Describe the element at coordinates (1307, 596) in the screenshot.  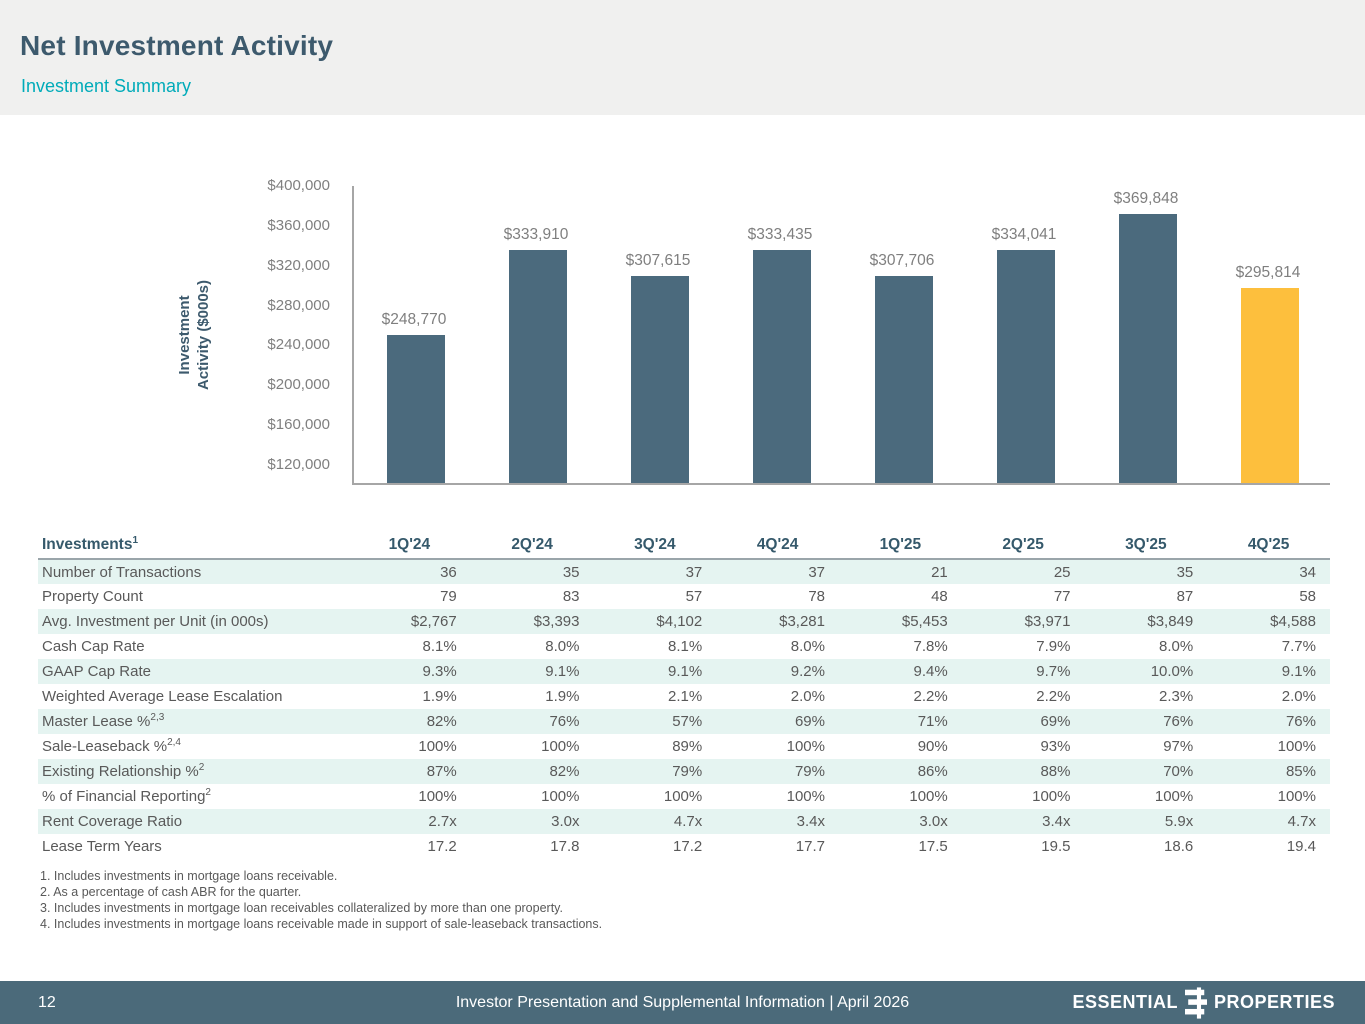
I see `row-value: 58` at that location.